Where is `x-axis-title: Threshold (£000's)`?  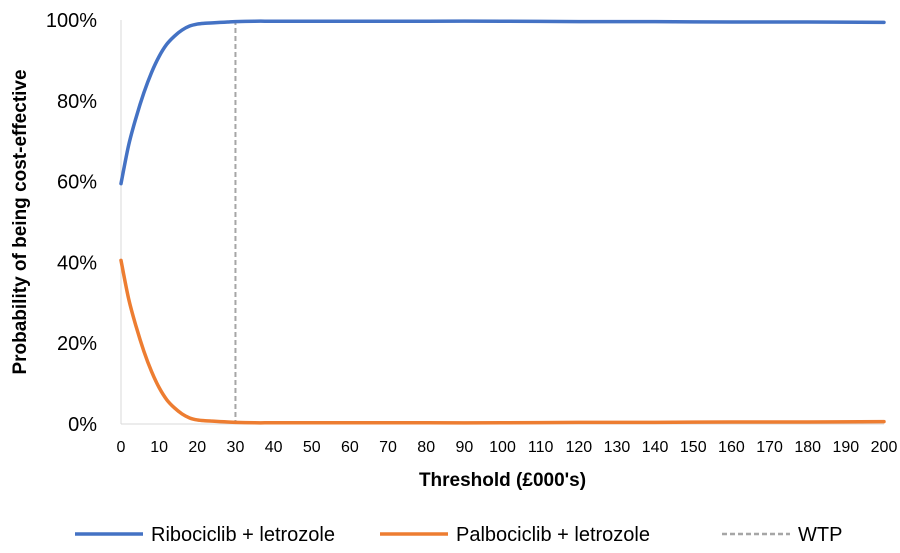
x-axis-title: Threshold (£000's) is located at coordinates (502, 480).